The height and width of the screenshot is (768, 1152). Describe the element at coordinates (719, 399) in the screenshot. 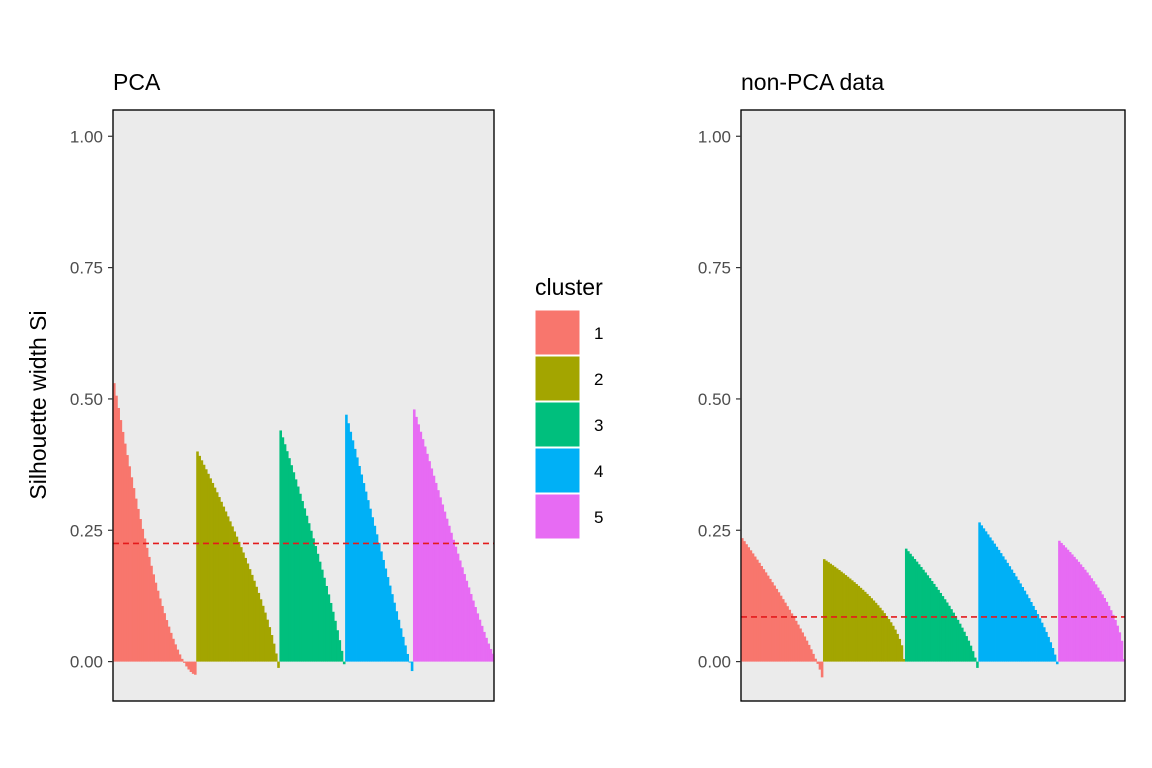

I see `panel-non-pca-y-axis: 0.00 0.25 0.50 0.75 1.00` at that location.